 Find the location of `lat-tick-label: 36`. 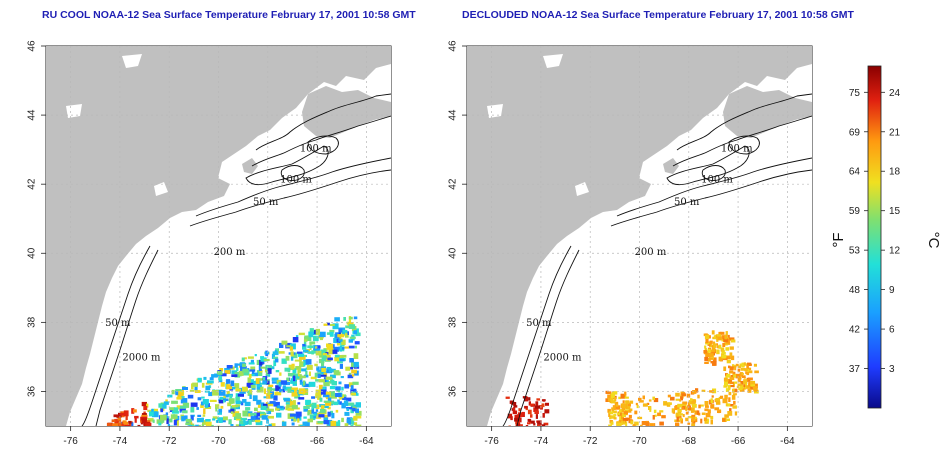

lat-tick-label: 36 is located at coordinates (32, 391).